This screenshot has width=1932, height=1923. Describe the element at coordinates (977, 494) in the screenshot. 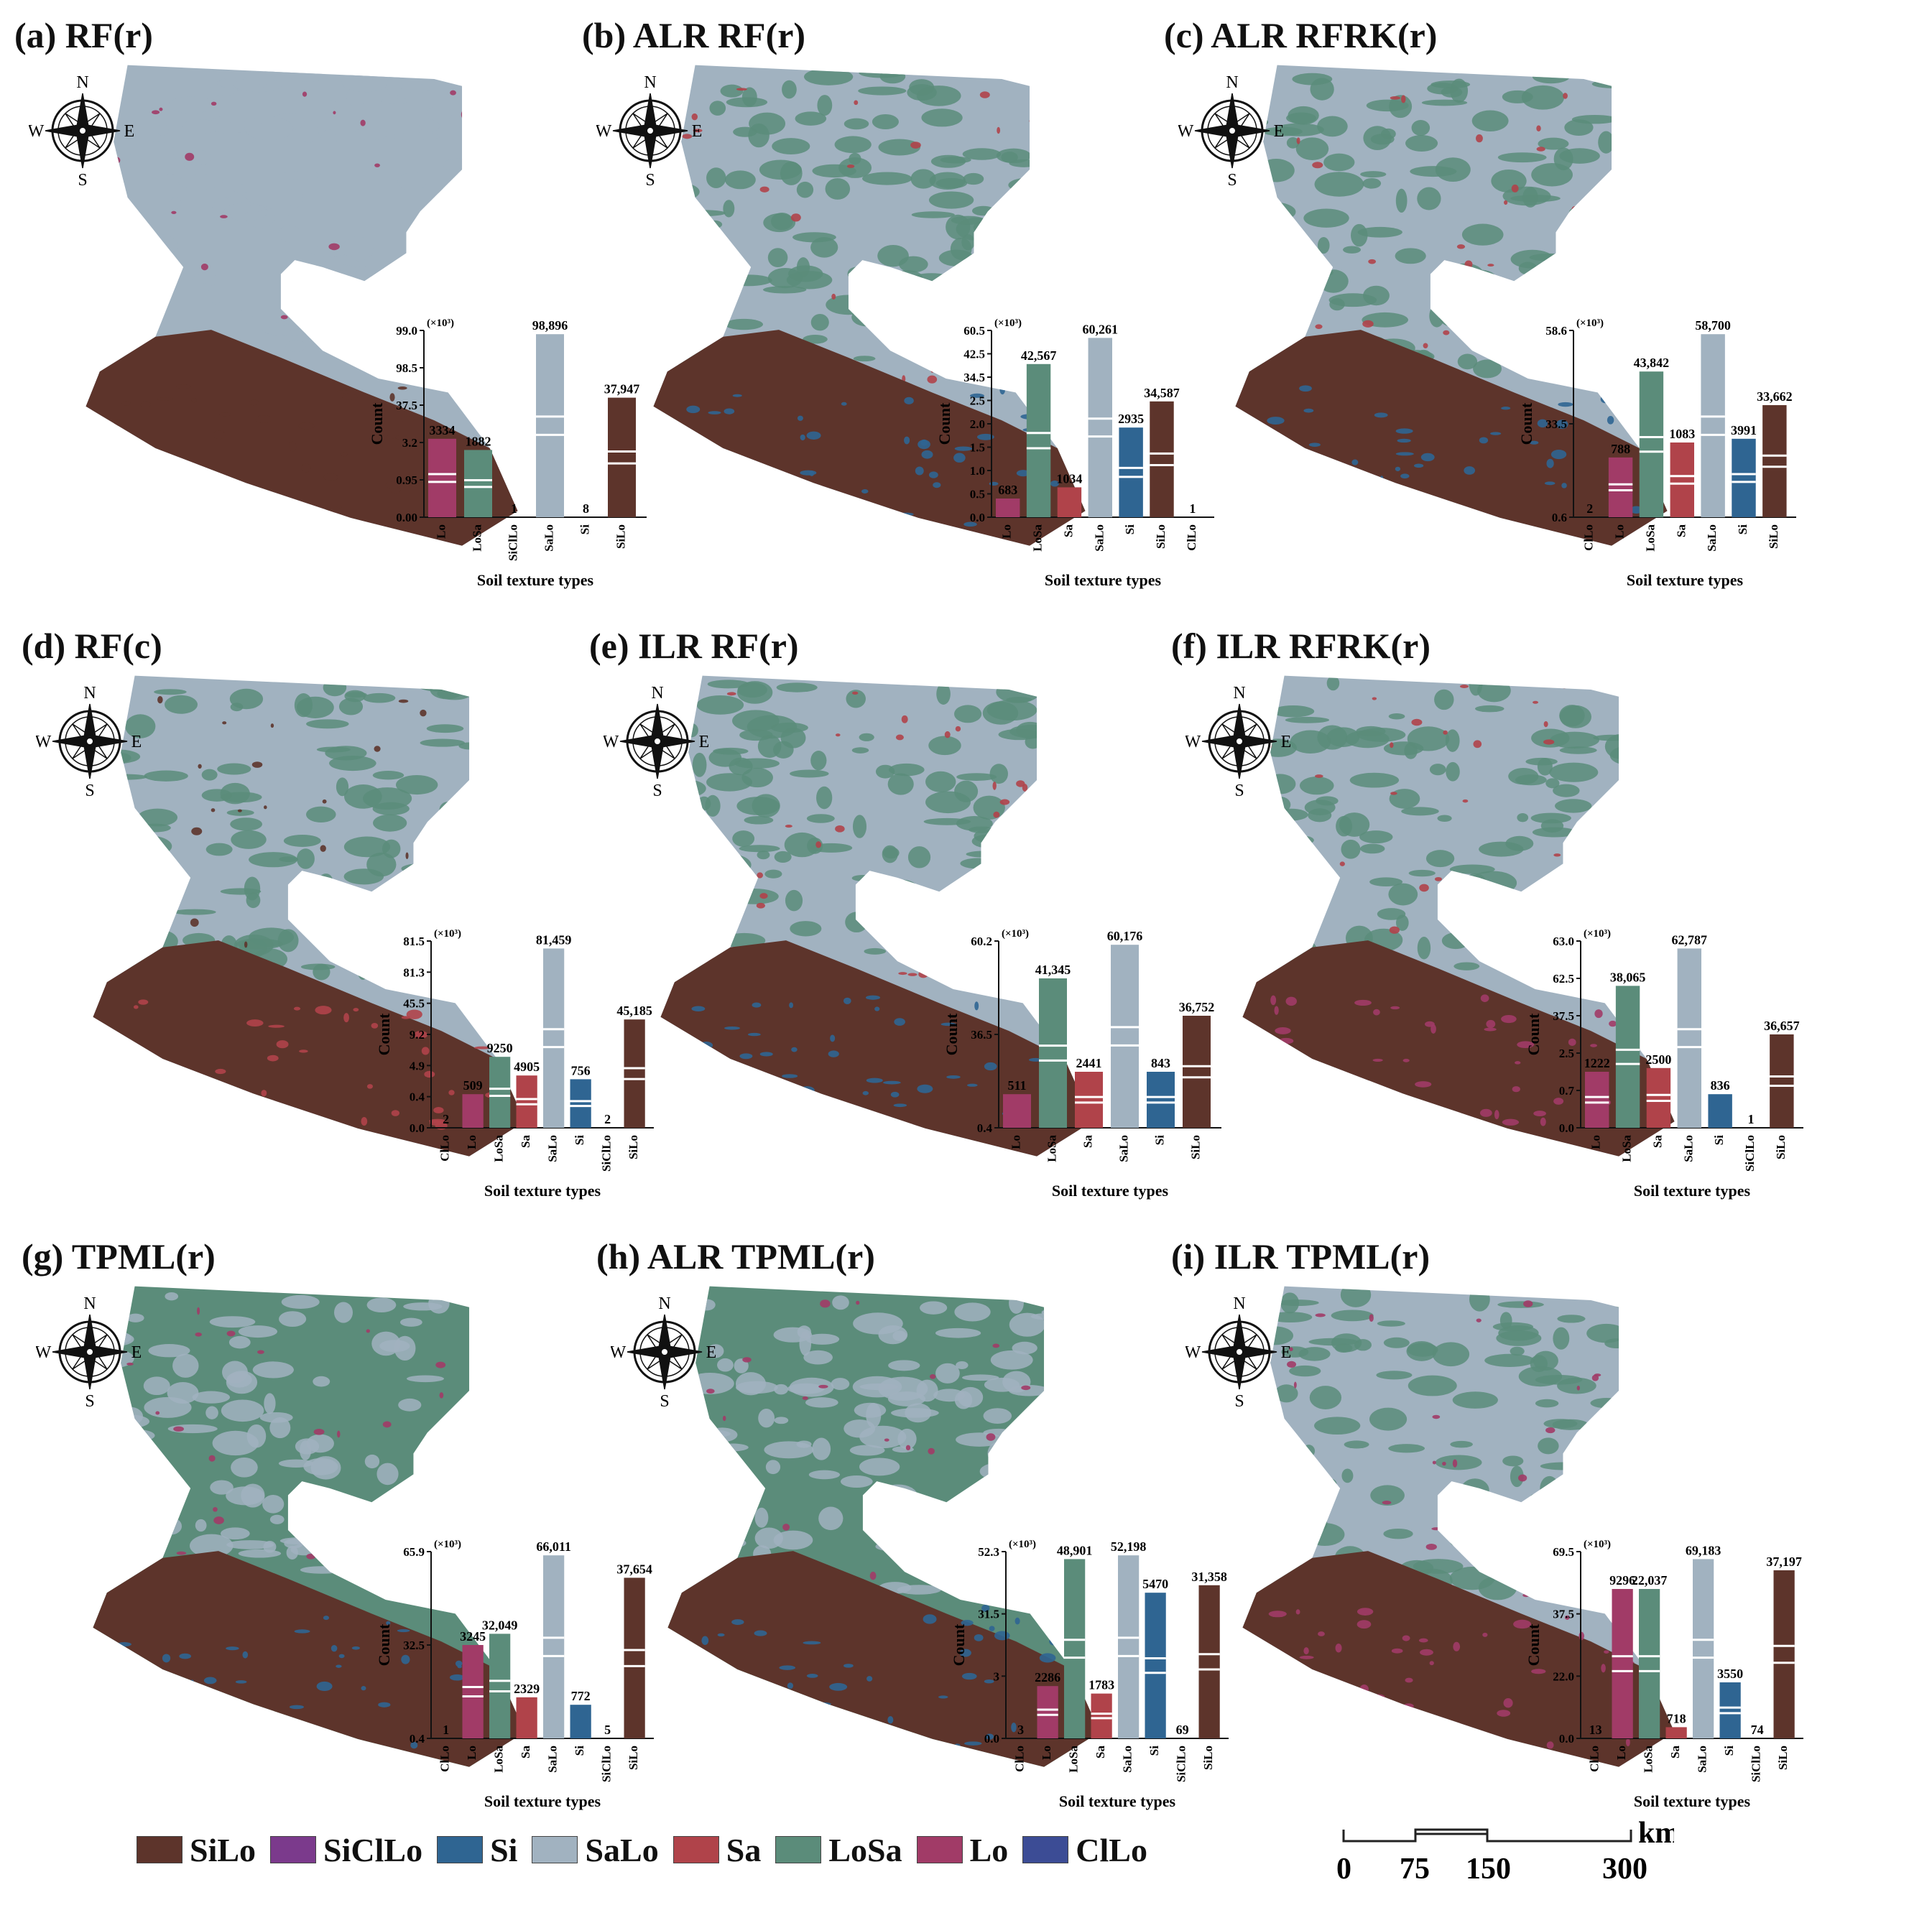

I see `y-tick-label: 0.5` at that location.